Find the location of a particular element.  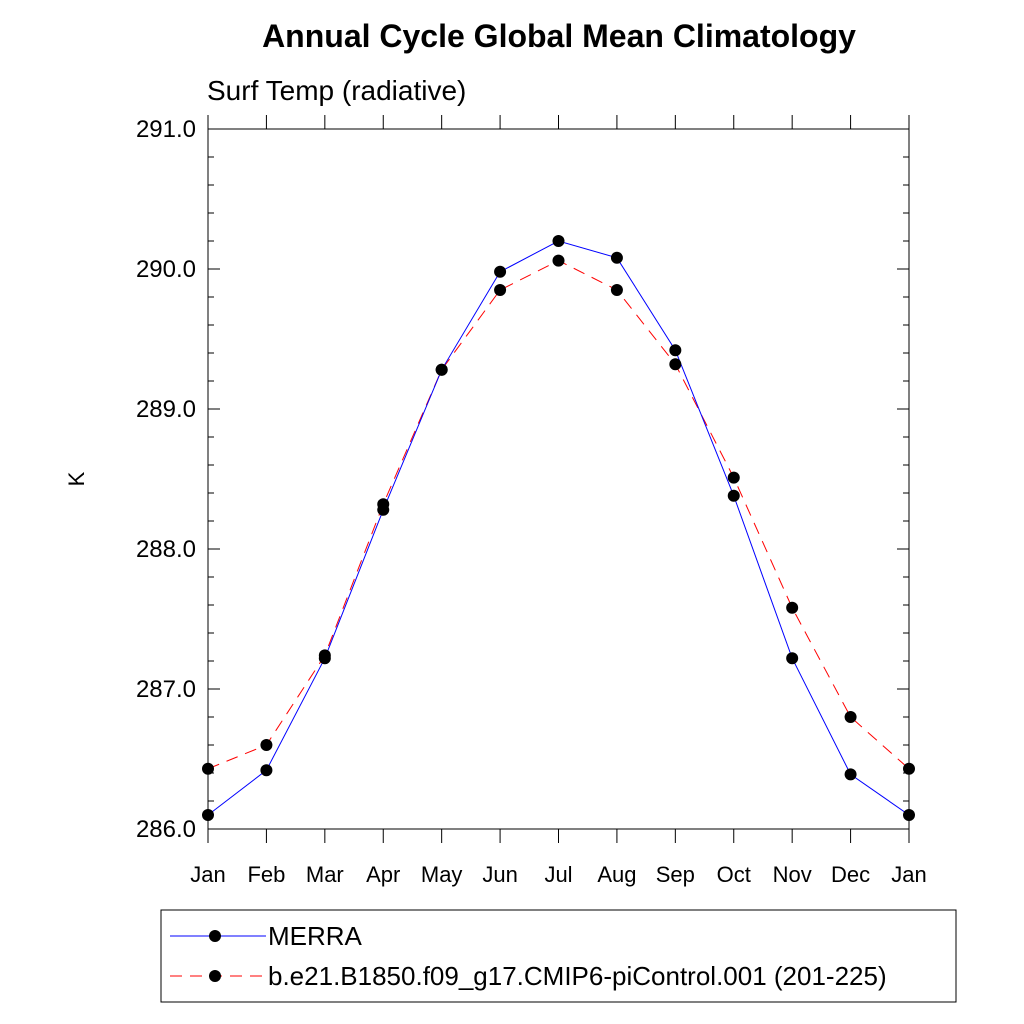

chart-subtitle: Surf Temp (radiative) is located at coordinates (336, 90).